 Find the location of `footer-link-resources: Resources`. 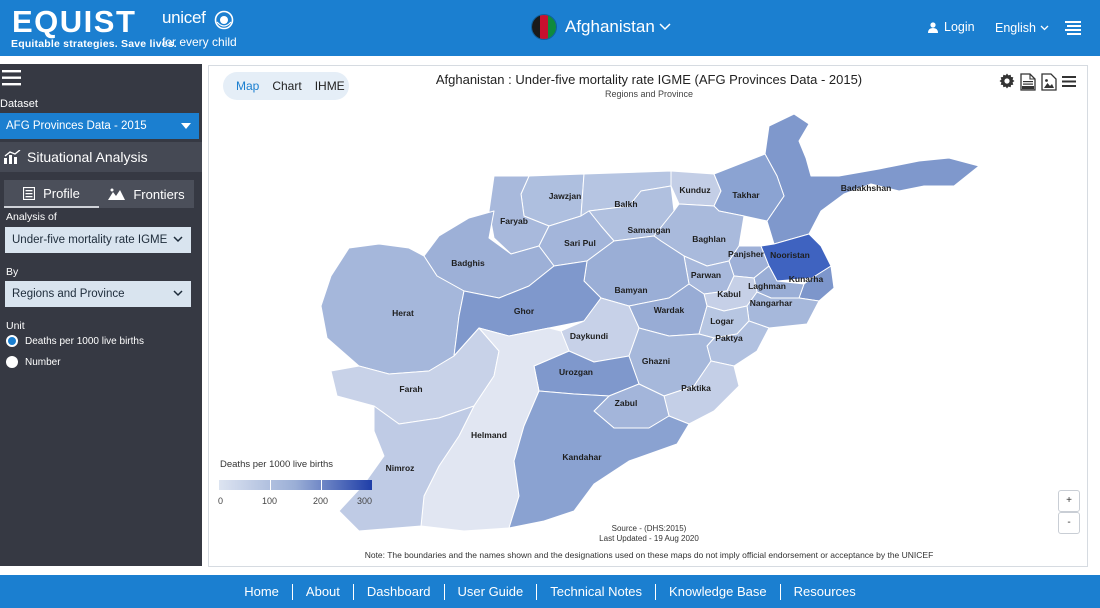

footer-link-resources: Resources is located at coordinates (824, 591).